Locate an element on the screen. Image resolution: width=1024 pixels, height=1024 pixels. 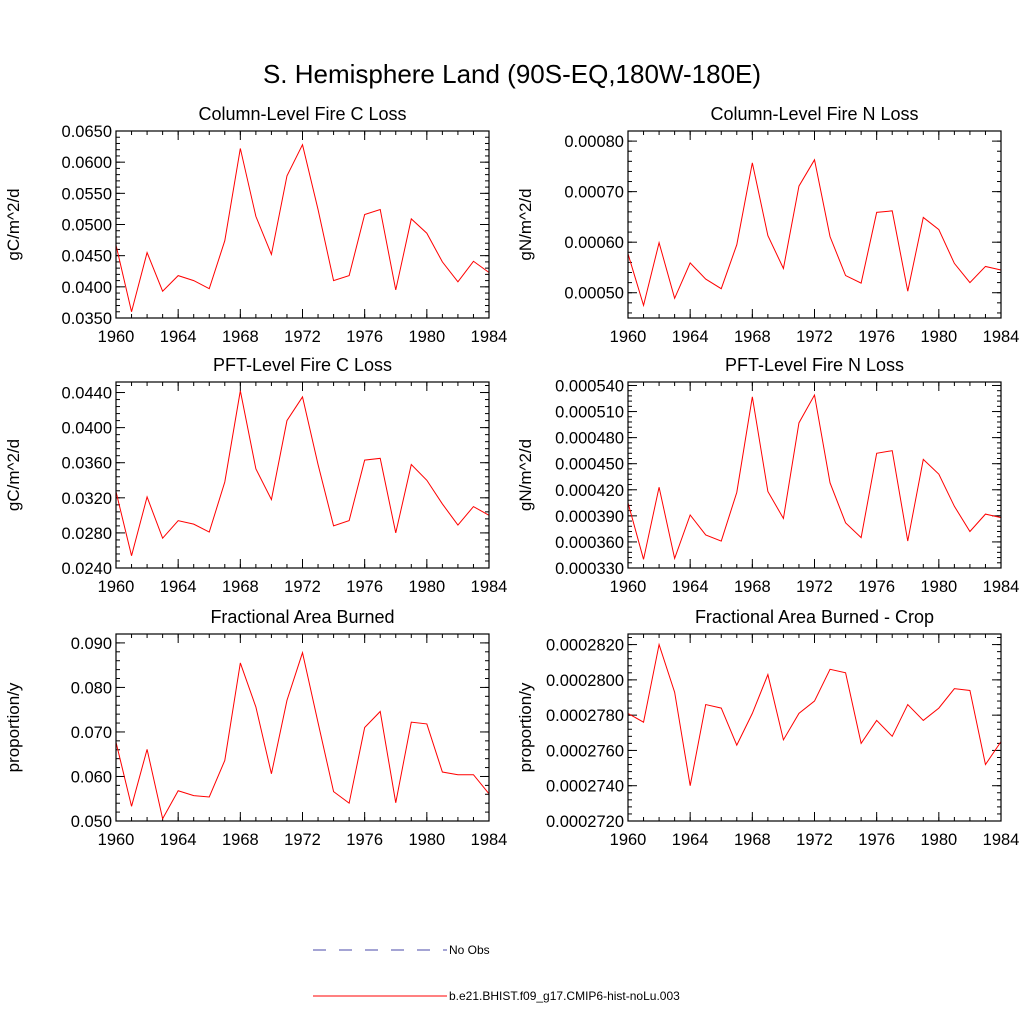
panel-title: PFT-Level Fire N Loss is located at coordinates (814, 365).